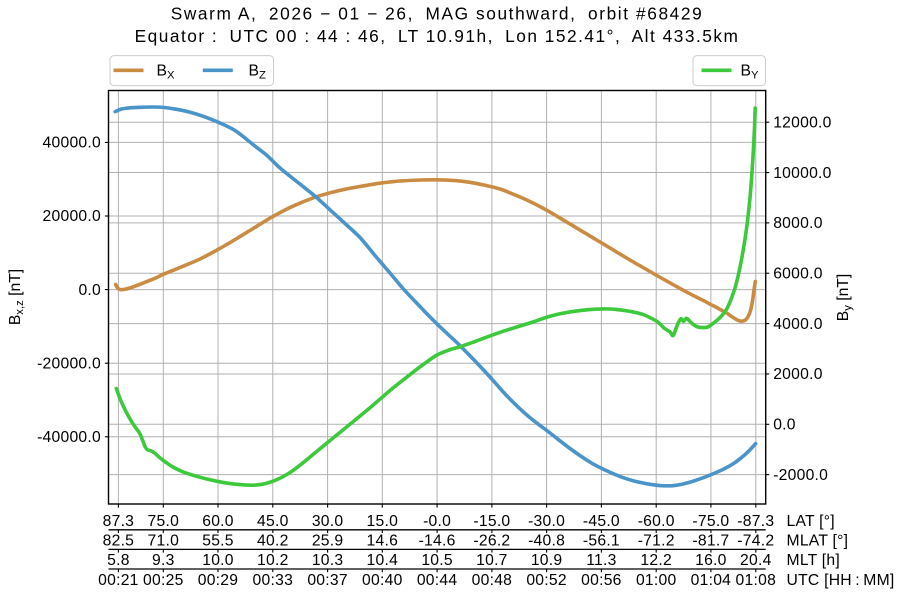 Image resolution: width=900 pixels, height=605 pixels. Describe the element at coordinates (546, 580) in the screenshot. I see `svg-text: 00:52` at that location.